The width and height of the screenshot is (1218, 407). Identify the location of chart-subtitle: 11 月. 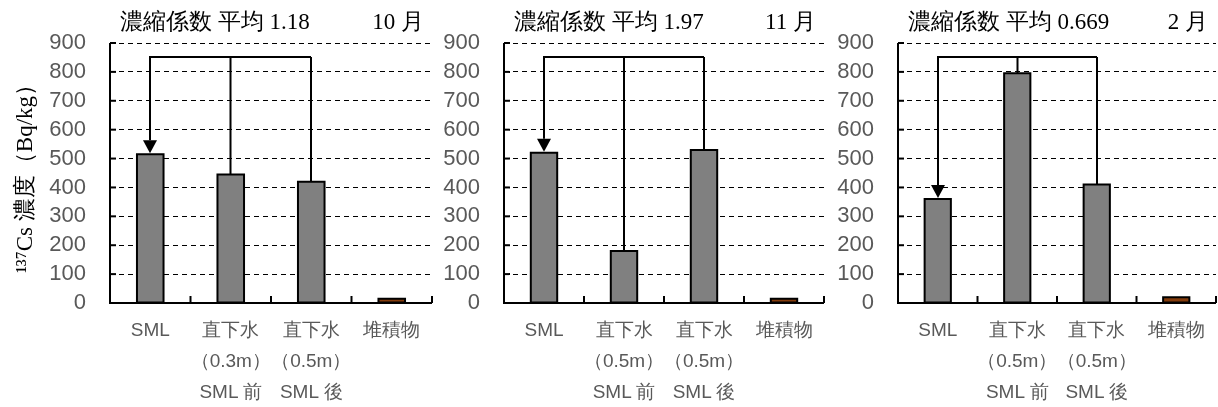
(790, 22).